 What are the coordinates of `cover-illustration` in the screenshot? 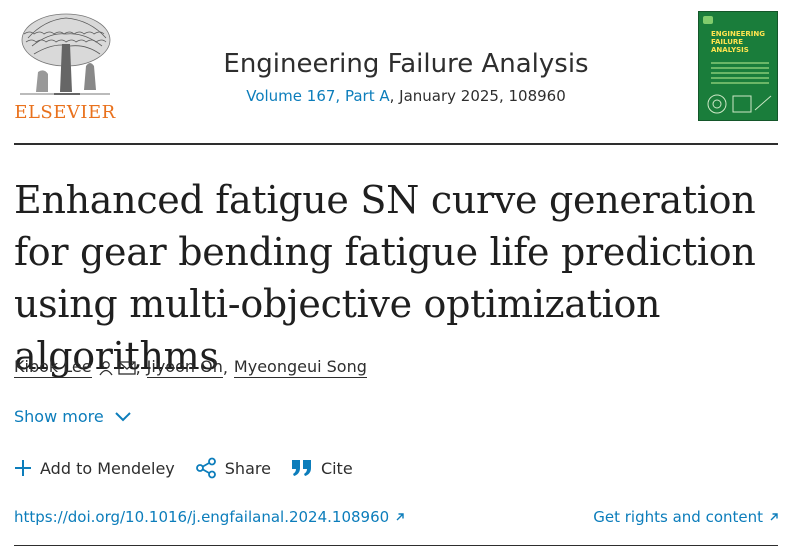 It's located at (739, 104).